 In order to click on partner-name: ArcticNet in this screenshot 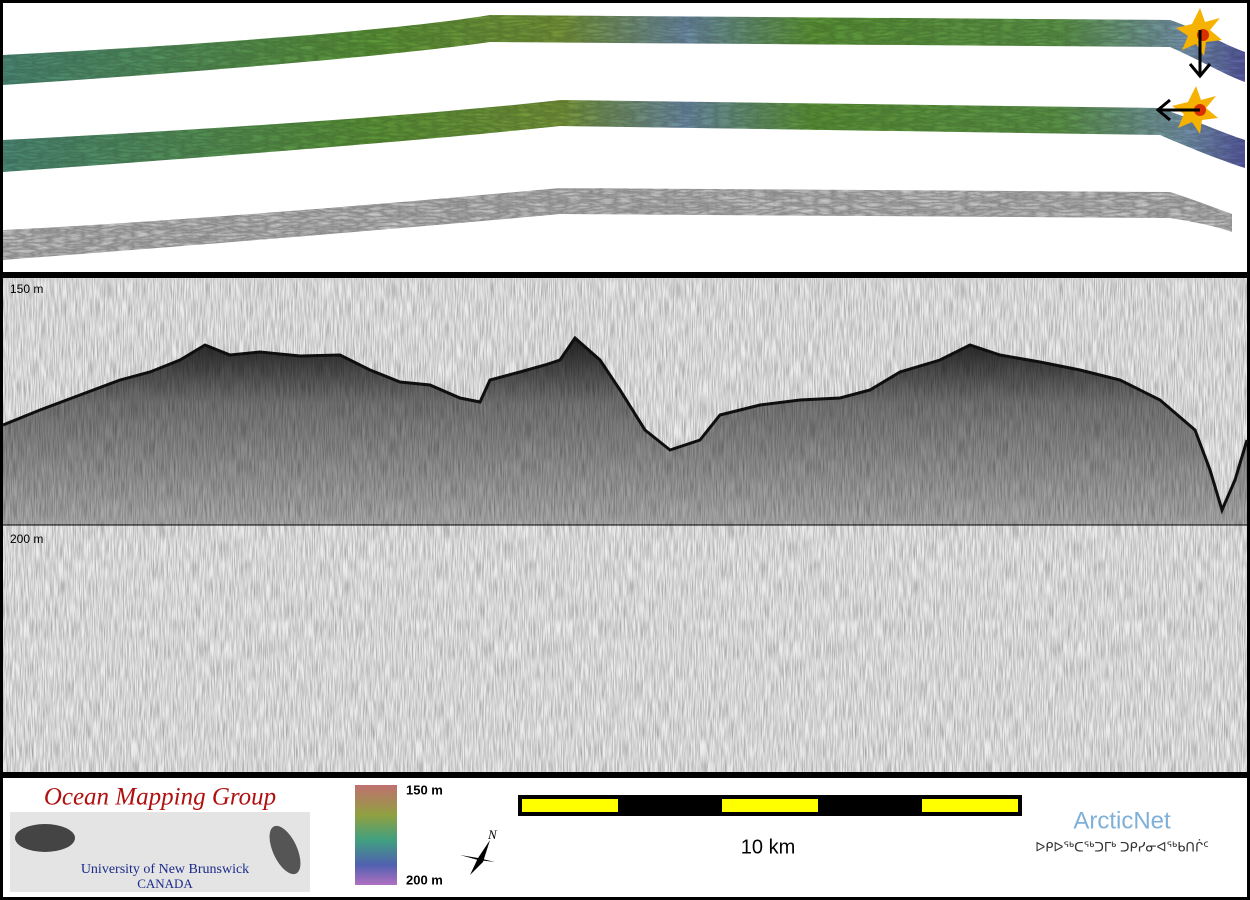, I will do `click(1122, 820)`.